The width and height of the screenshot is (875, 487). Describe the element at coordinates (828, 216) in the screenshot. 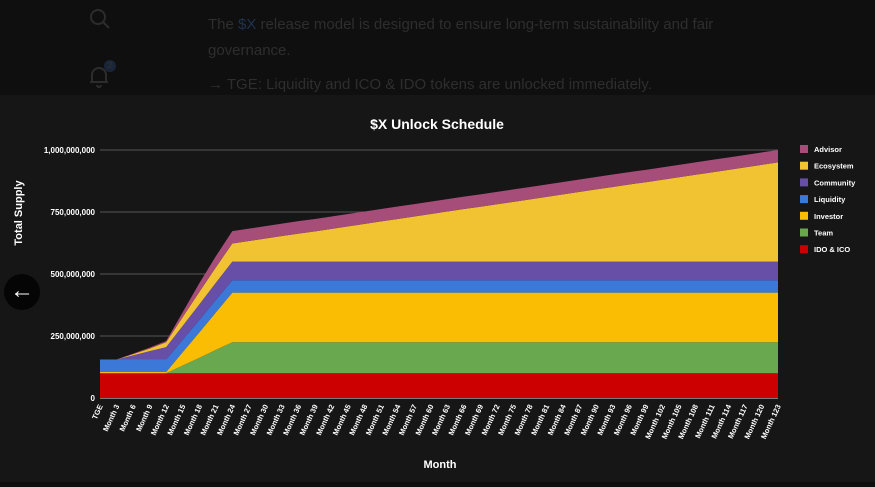

I see `legend-label: Investor` at that location.